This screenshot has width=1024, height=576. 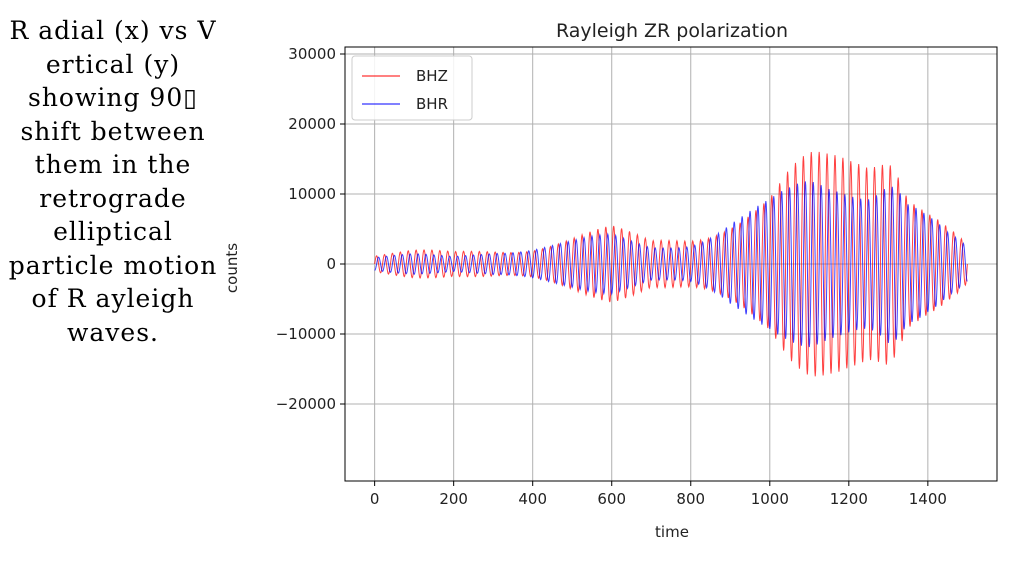 I want to click on x-tick-label: 1000, so click(x=770, y=499).